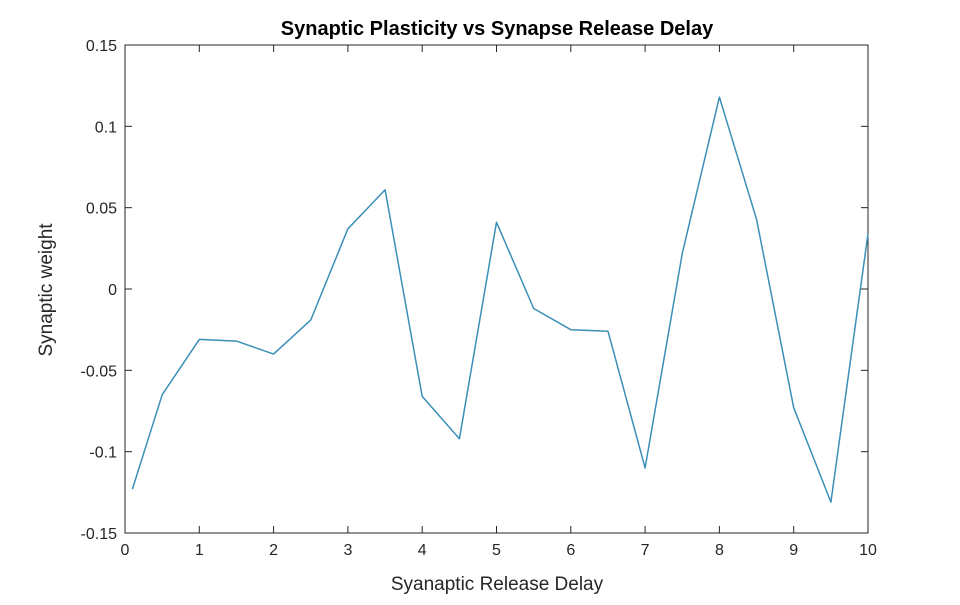 This screenshot has width=960, height=605. What do you see at coordinates (422, 550) in the screenshot?
I see `x-tick-label: 4` at bounding box center [422, 550].